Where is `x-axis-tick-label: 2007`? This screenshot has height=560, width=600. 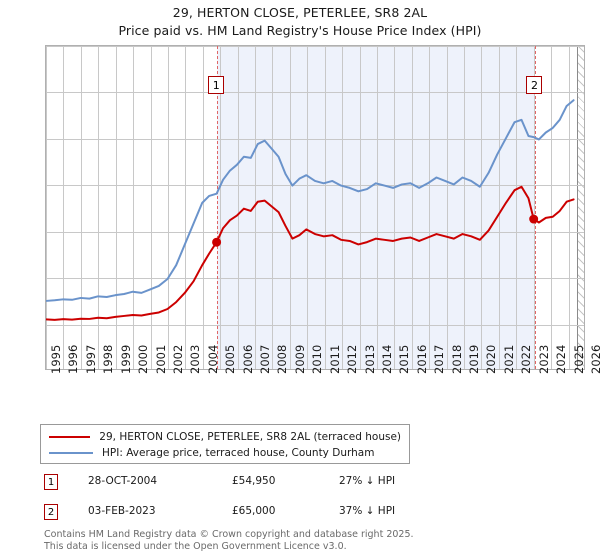
x-axis-tick-label: 2007 is located at coordinates (265, 359).